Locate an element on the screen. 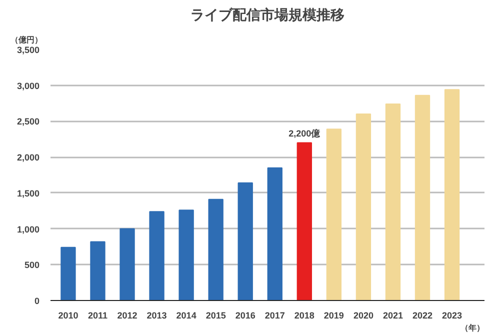 This screenshot has height=336, width=496. x-tick-label: 2012 is located at coordinates (127, 315).